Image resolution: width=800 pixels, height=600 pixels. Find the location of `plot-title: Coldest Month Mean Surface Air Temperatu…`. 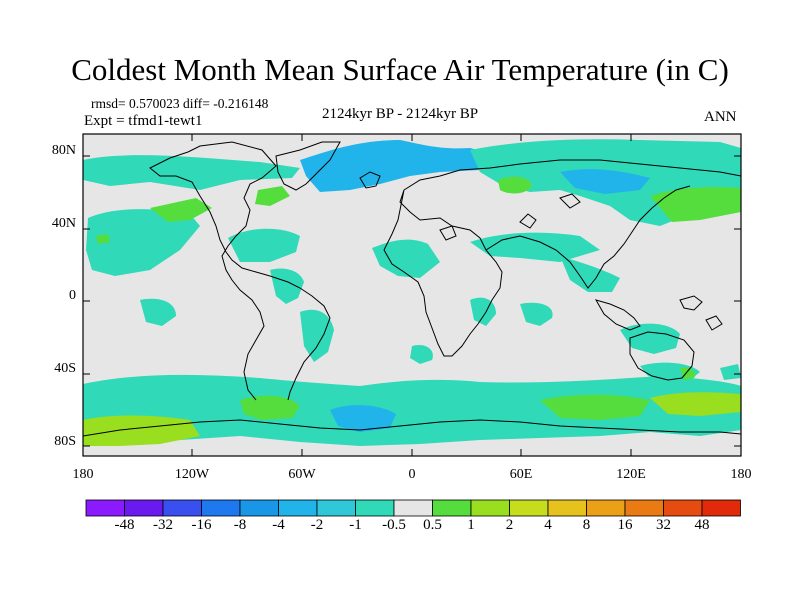

plot-title: Coldest Month Mean Surface Air Temperatu… is located at coordinates (400, 69).